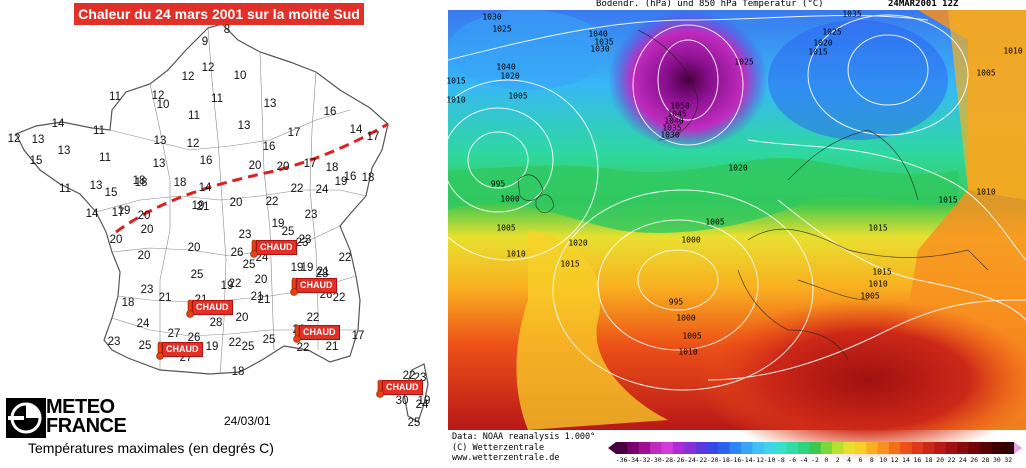 This screenshot has width=1026, height=468. Describe the element at coordinates (227, 30) in the screenshot. I see `temperature-value: 8` at that location.